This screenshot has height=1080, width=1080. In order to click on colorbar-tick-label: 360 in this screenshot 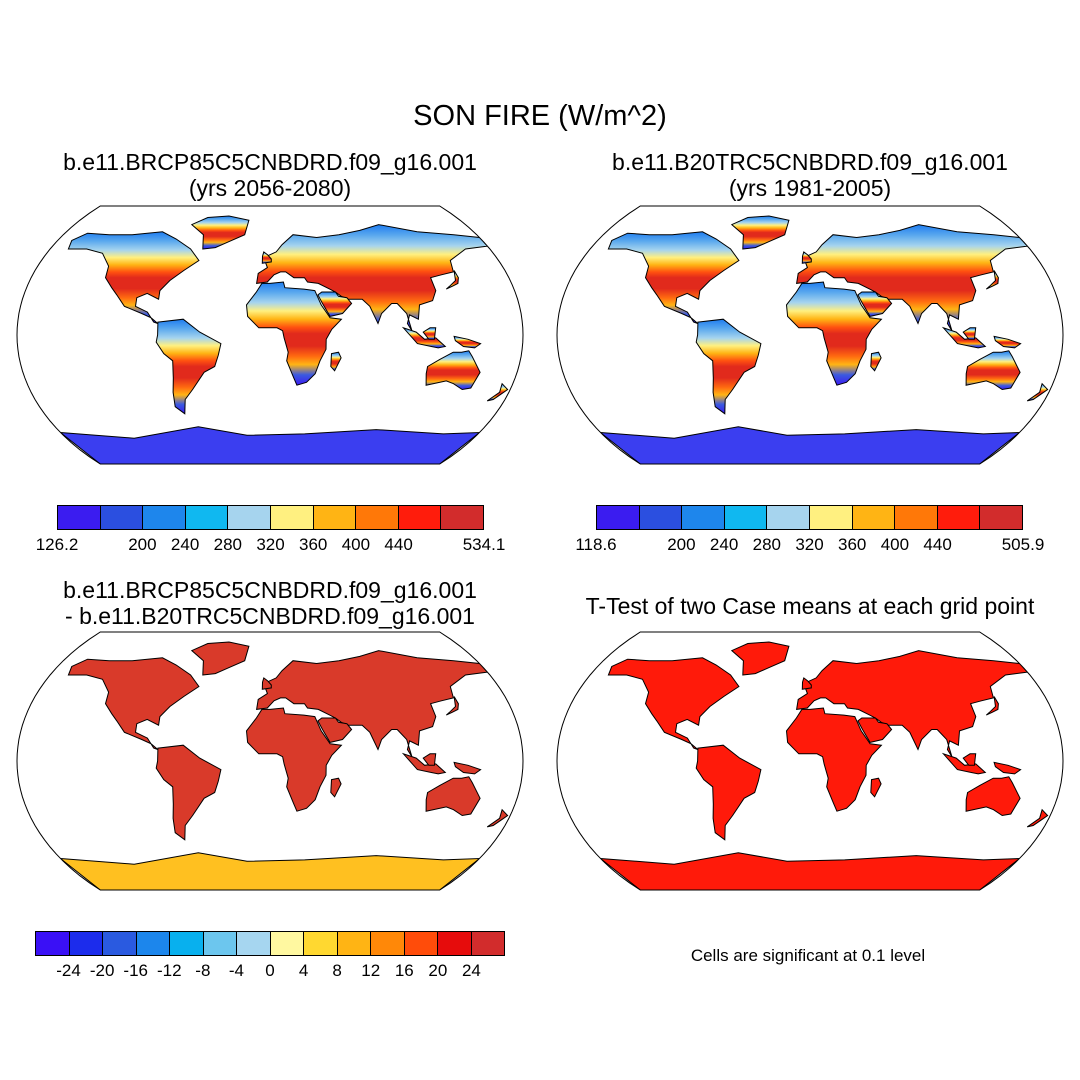, I will do `click(852, 544)`.